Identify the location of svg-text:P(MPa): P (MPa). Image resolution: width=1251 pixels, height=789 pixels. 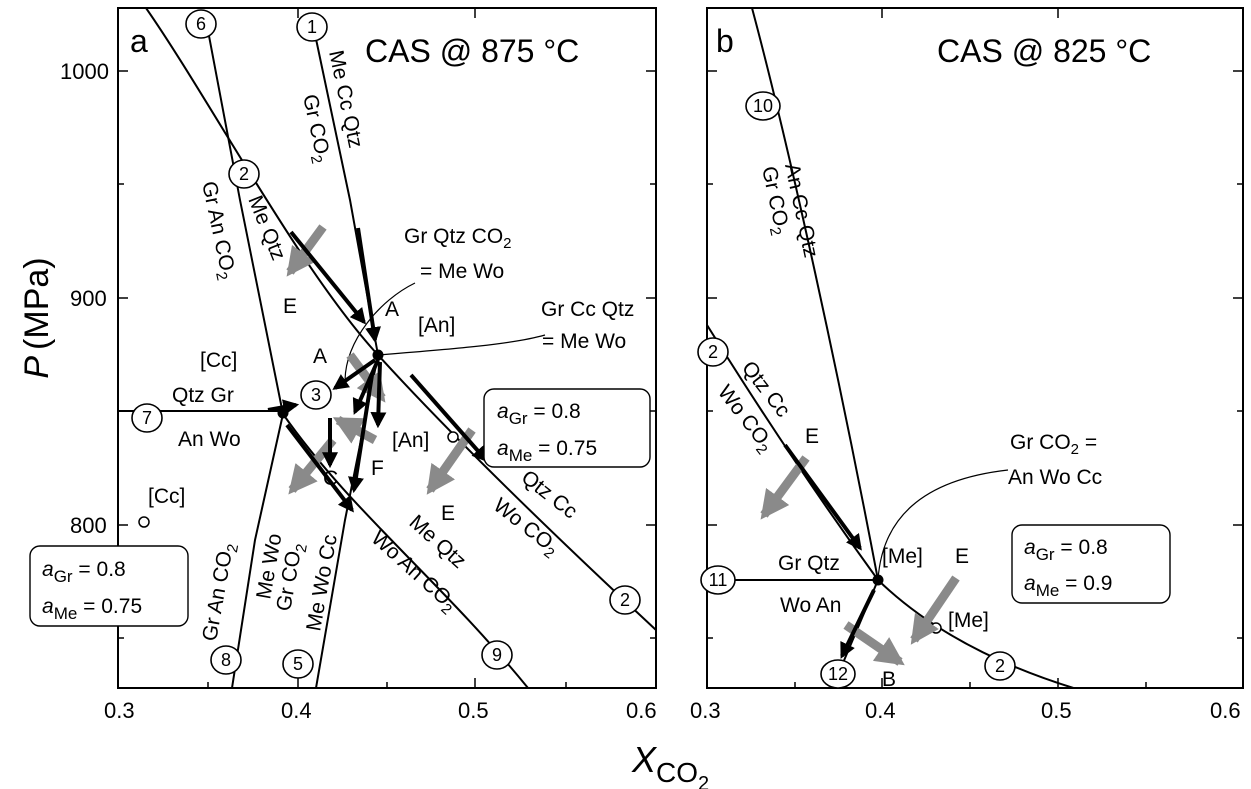
(37, 317).